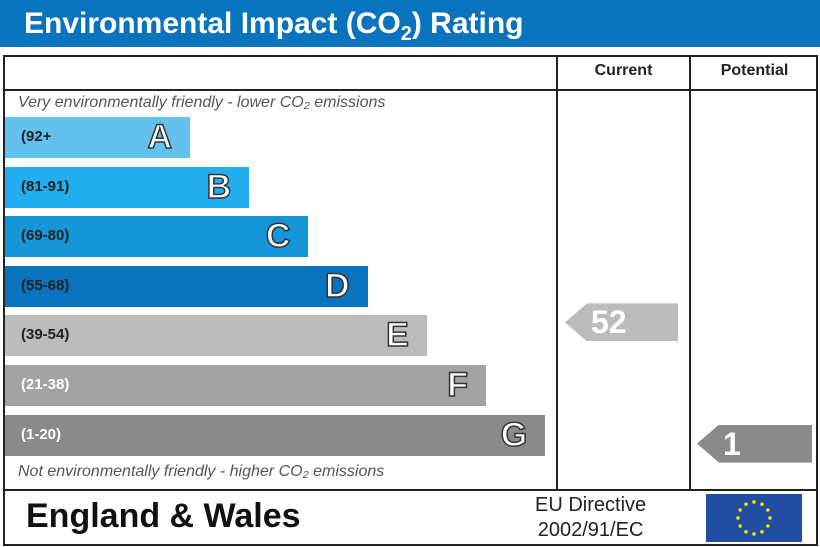  I want to click on eu-directive: EU Directive 2002/91/EC, so click(590, 518).